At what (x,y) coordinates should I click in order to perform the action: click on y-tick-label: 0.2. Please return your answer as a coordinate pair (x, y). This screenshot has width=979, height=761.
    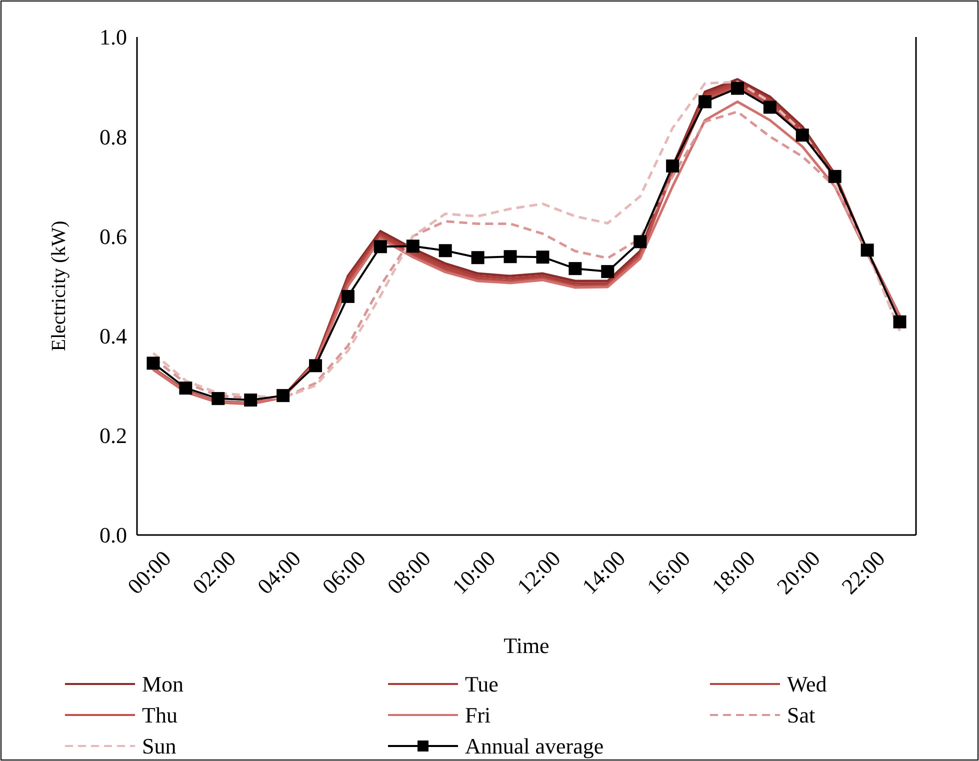
    Looking at the image, I should click on (113, 435).